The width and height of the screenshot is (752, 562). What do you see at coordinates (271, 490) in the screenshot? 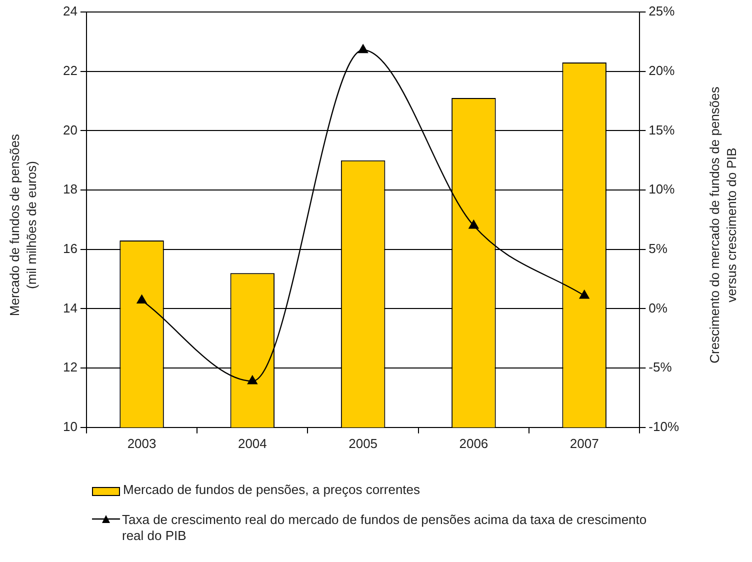
I see `legend-label: Mercado de fundos de pensões, a preços correntes` at bounding box center [271, 490].